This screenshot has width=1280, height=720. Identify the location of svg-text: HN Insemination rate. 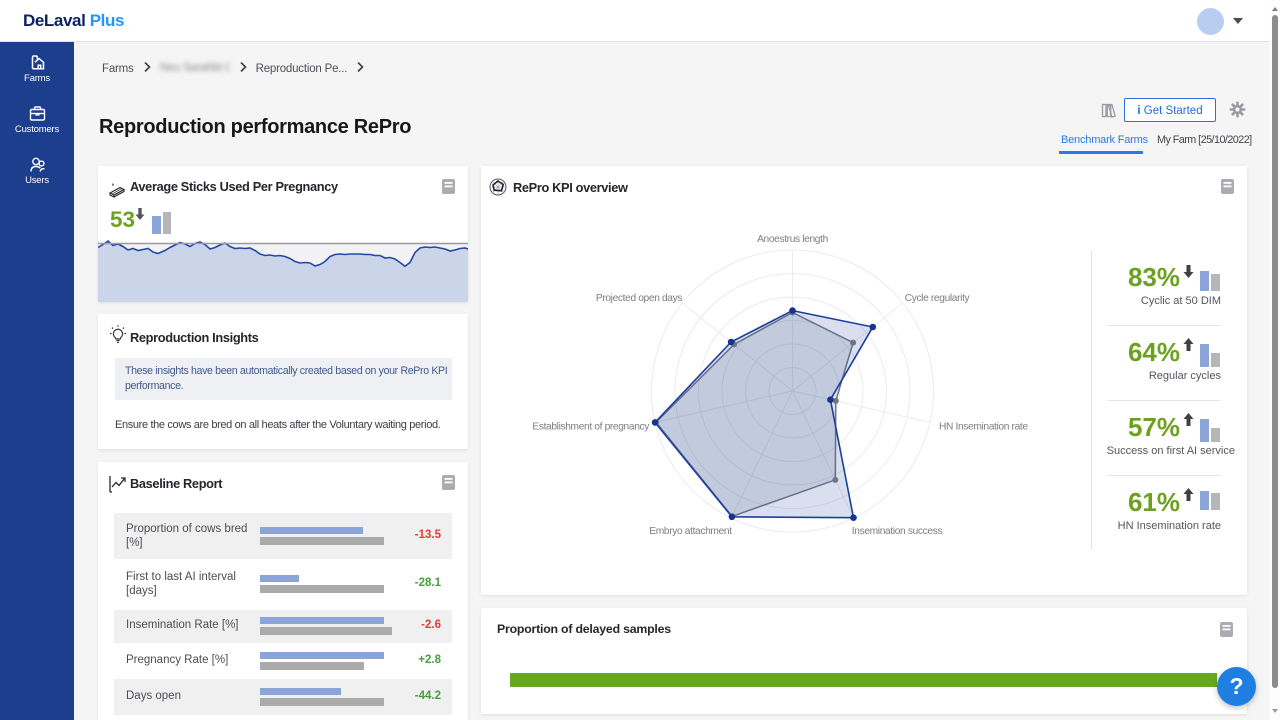
(983, 427).